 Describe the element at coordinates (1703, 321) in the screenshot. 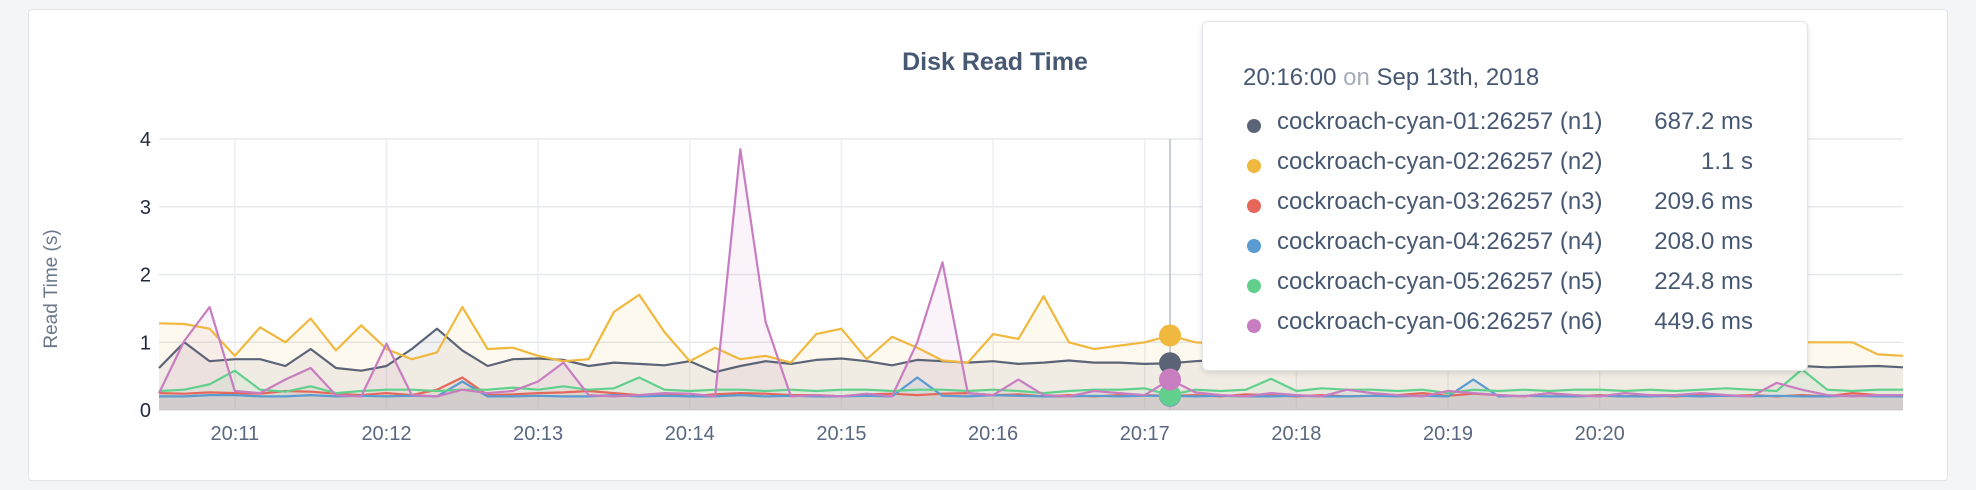

I see `series-value-n6: 449.6 ms` at that location.